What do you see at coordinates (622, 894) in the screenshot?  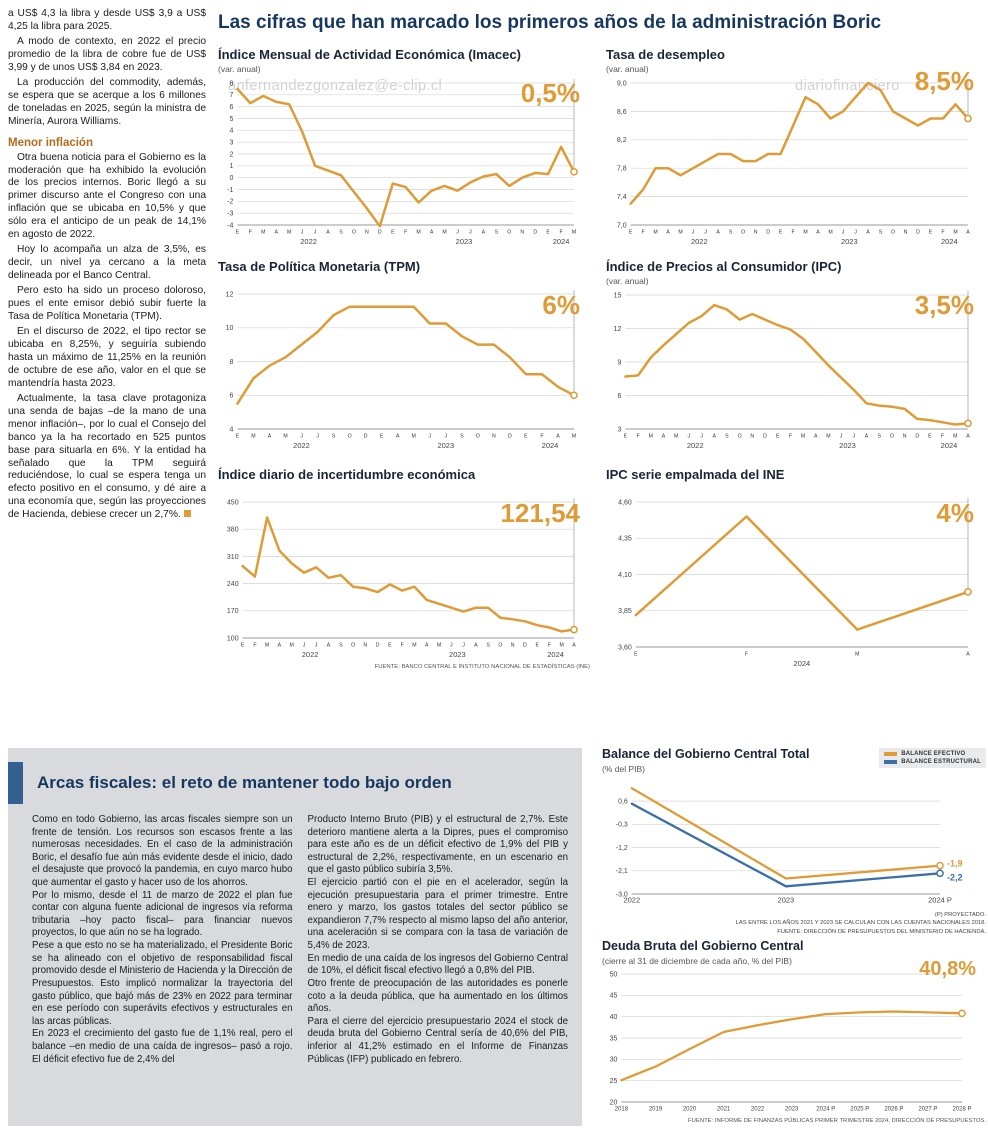 I see `svg-text: -3,0` at bounding box center [622, 894].